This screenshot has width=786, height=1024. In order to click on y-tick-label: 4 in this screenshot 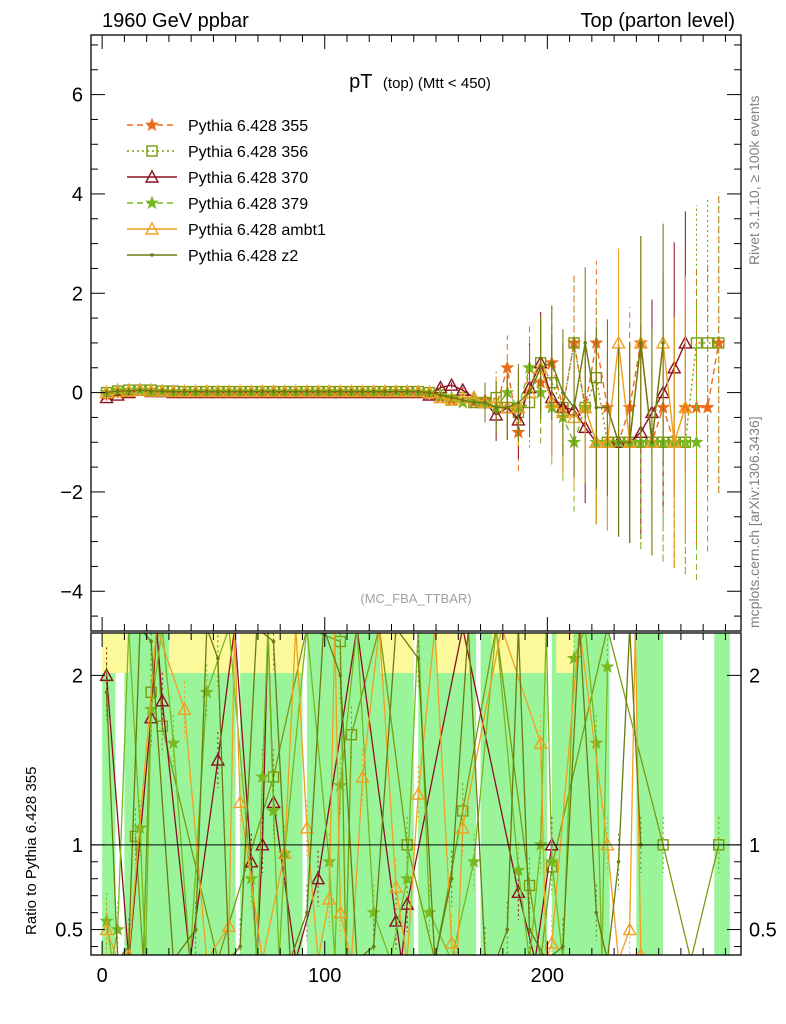, I will do `click(77, 195)`.